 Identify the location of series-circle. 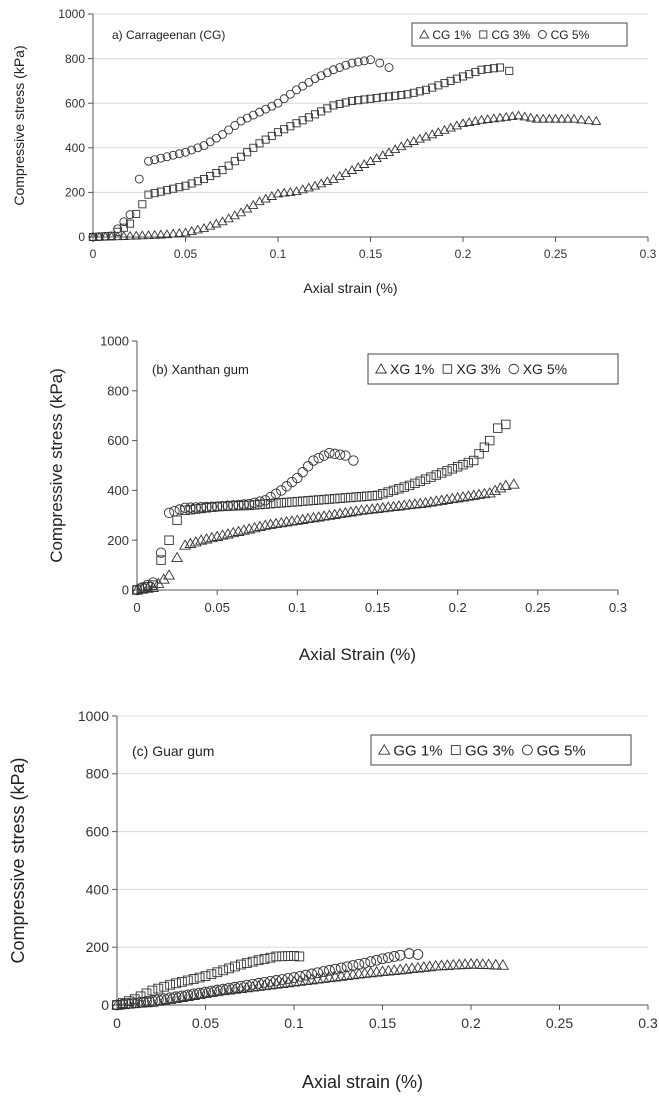
(241, 148).